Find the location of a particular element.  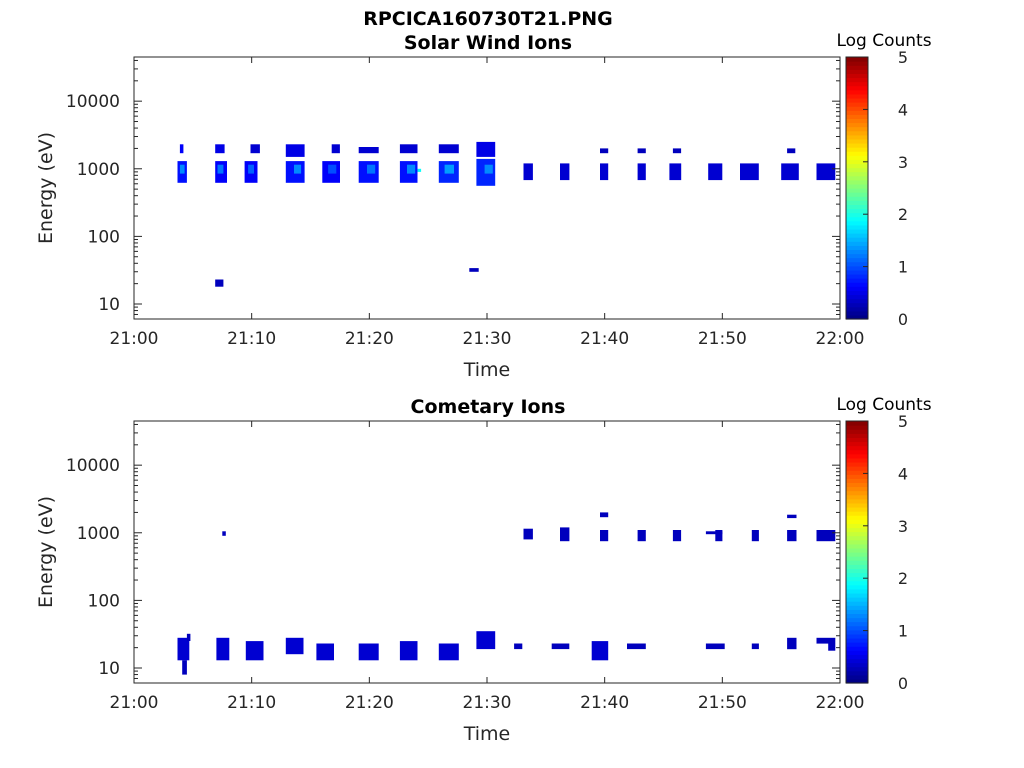

solar-wind-colorbar: 0 1 2 3 4 5 is located at coordinates (876, 188).